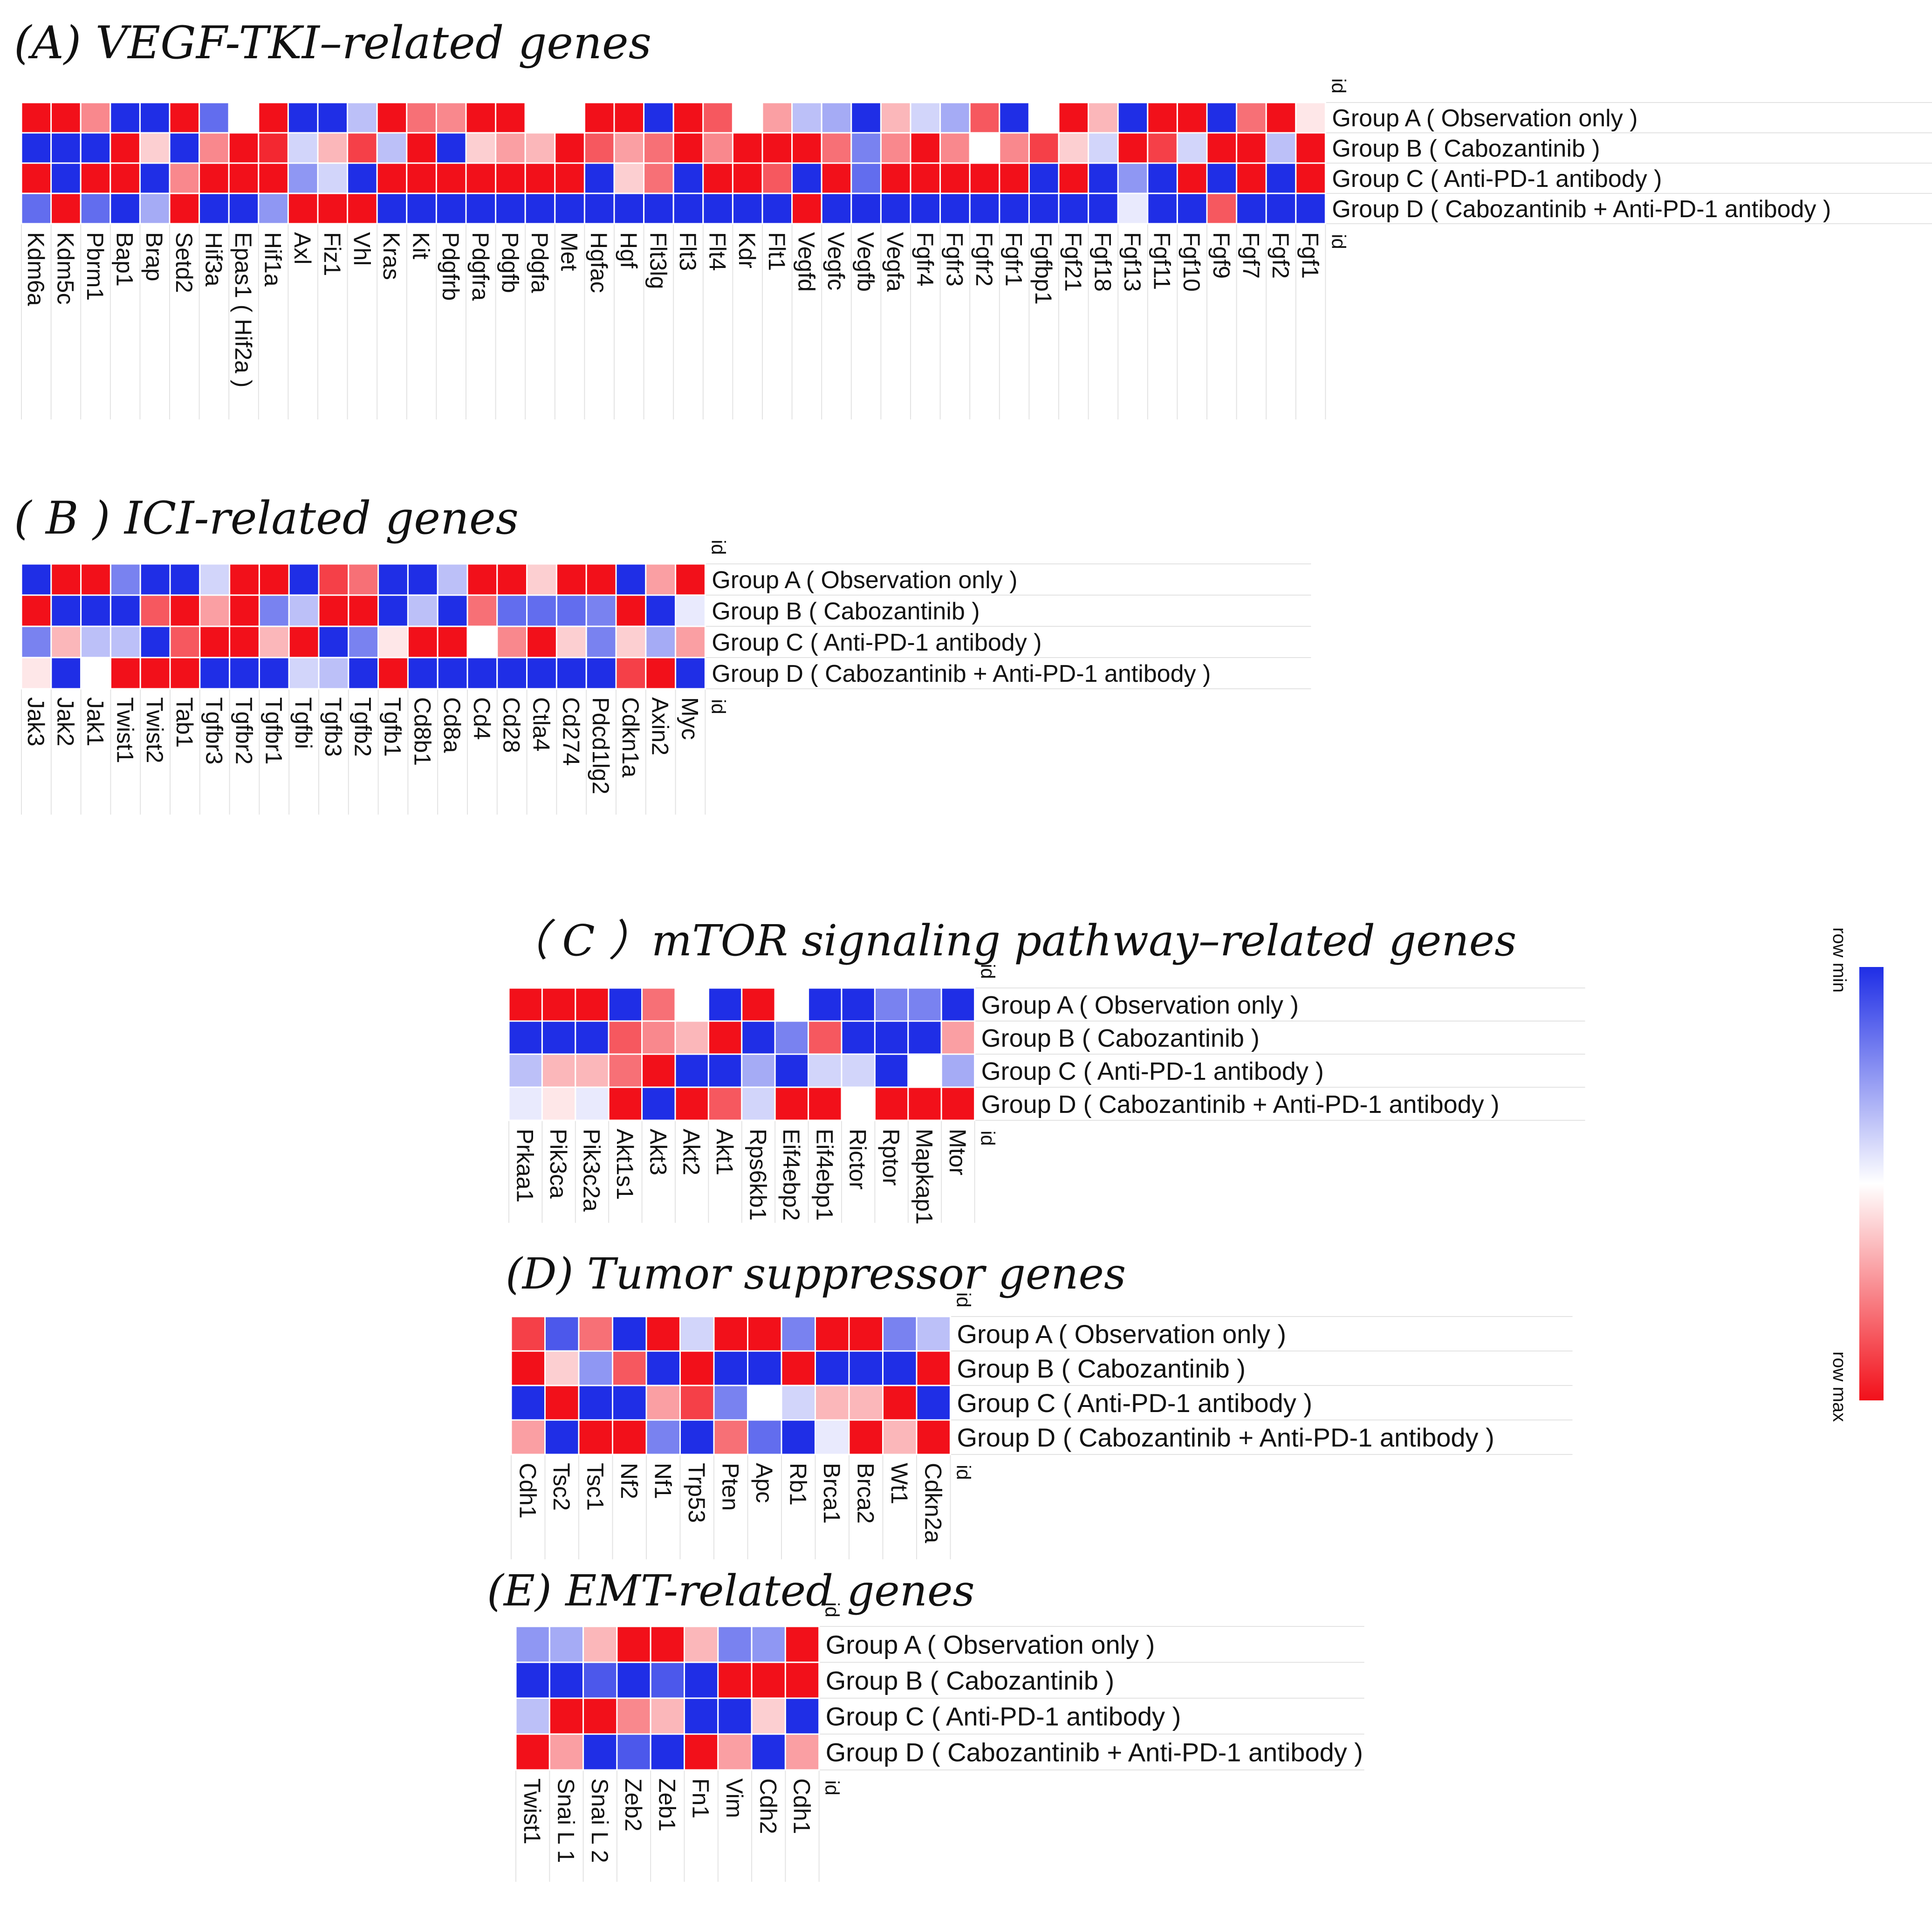 The width and height of the screenshot is (1932, 1927). Describe the element at coordinates (391, 256) in the screenshot. I see `column-label: Kras` at that location.